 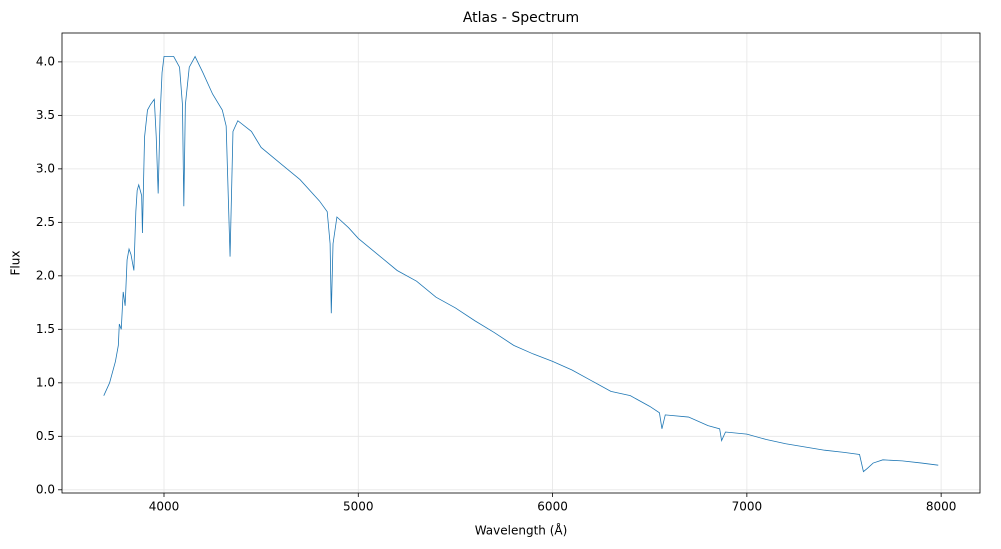 I want to click on y-tick-label: 1.0, so click(x=45, y=382).